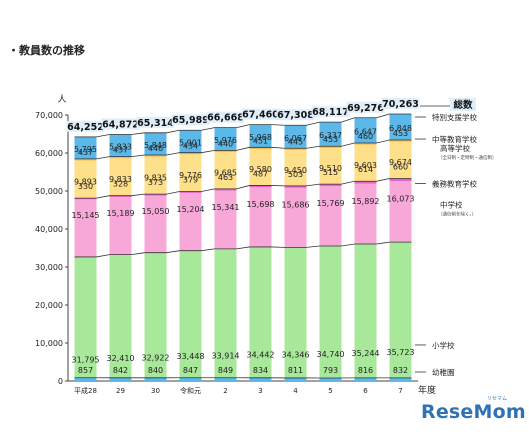 Image resolution: width=529 pixels, height=434 pixels. I want to click on data-label-1: 35,244, so click(366, 353).